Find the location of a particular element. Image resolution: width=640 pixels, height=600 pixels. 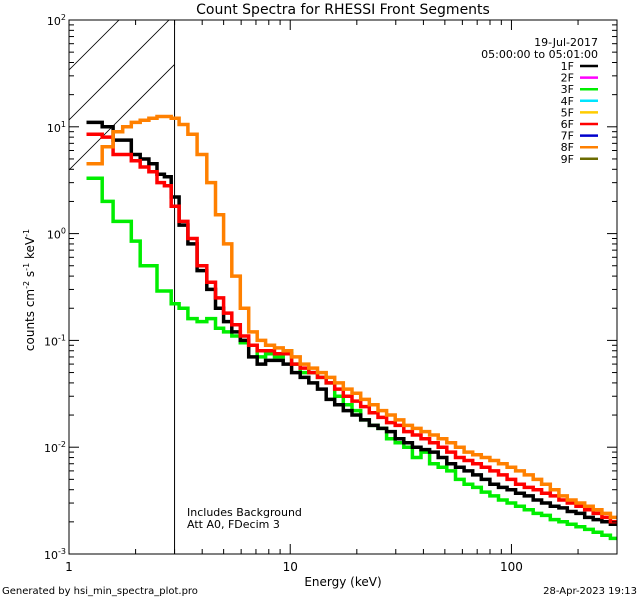

time-range-label: 05:00:00 to 05:01:00 is located at coordinates (539, 54).